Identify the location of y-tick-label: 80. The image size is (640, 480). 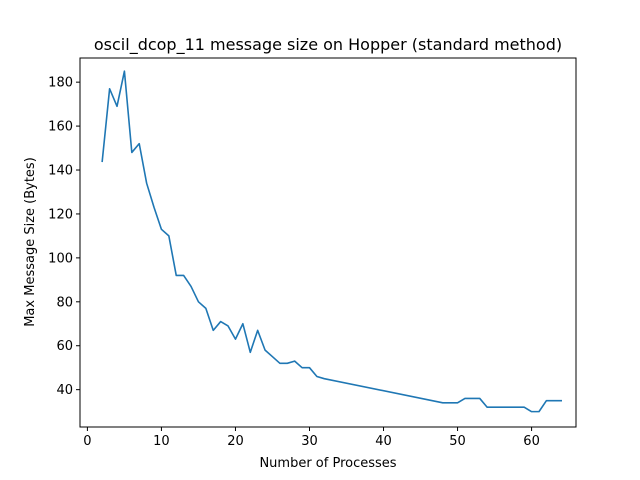
(64, 302).